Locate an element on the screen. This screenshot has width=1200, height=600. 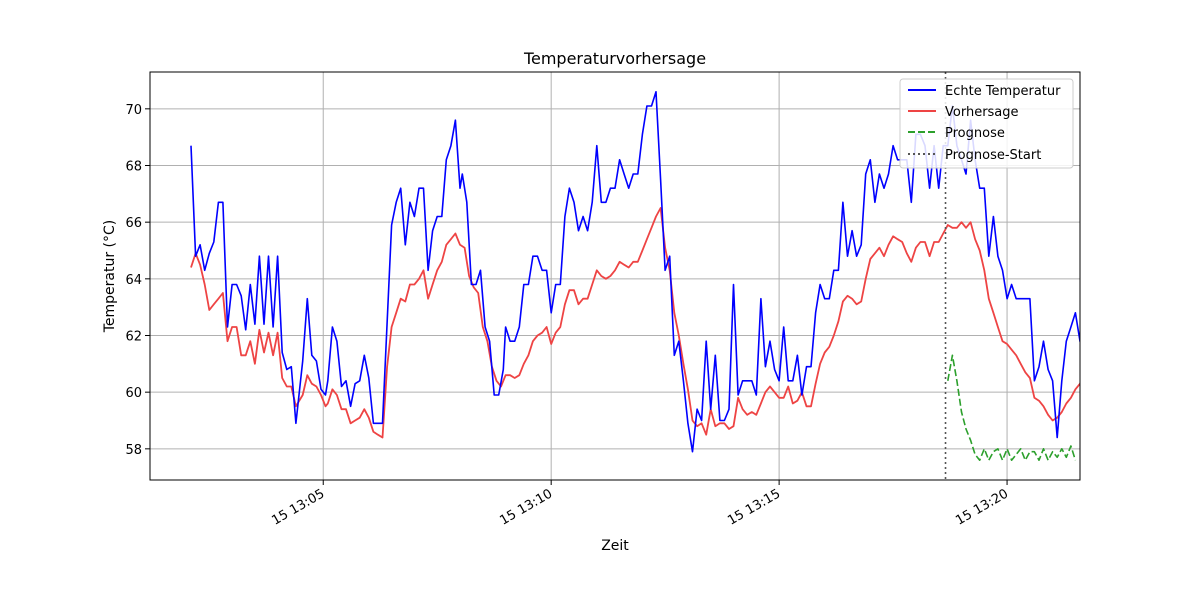
legend-label-prognose: Prognose is located at coordinates (975, 133).